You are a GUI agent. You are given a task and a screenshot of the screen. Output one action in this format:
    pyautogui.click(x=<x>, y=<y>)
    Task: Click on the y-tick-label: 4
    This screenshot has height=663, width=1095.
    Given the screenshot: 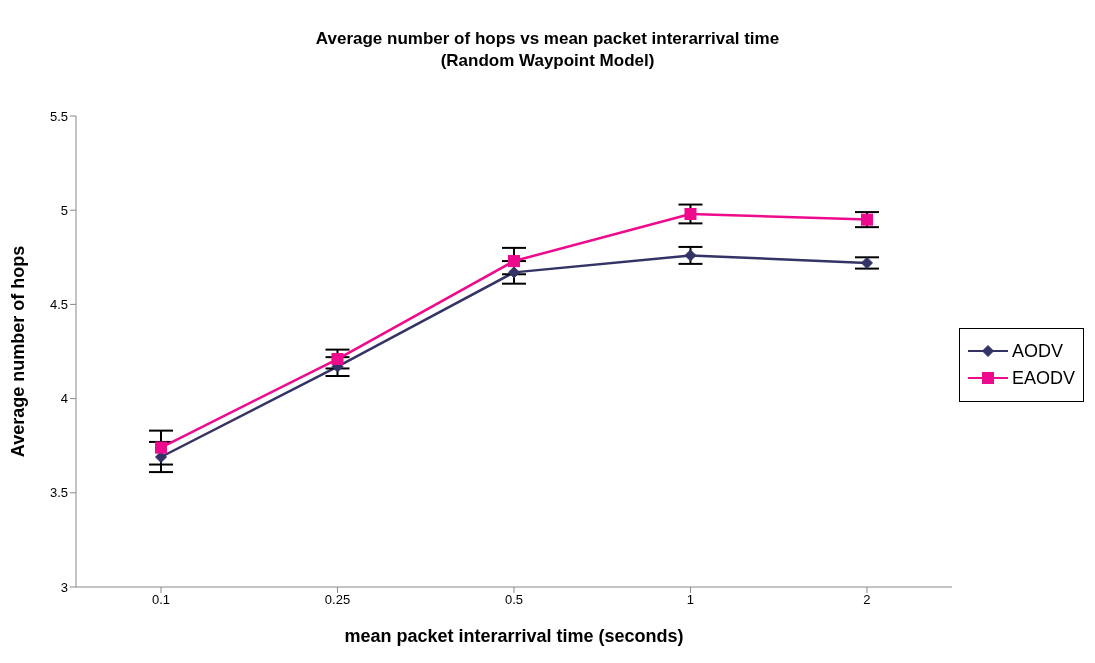 What is the action you would take?
    pyautogui.click(x=64, y=399)
    